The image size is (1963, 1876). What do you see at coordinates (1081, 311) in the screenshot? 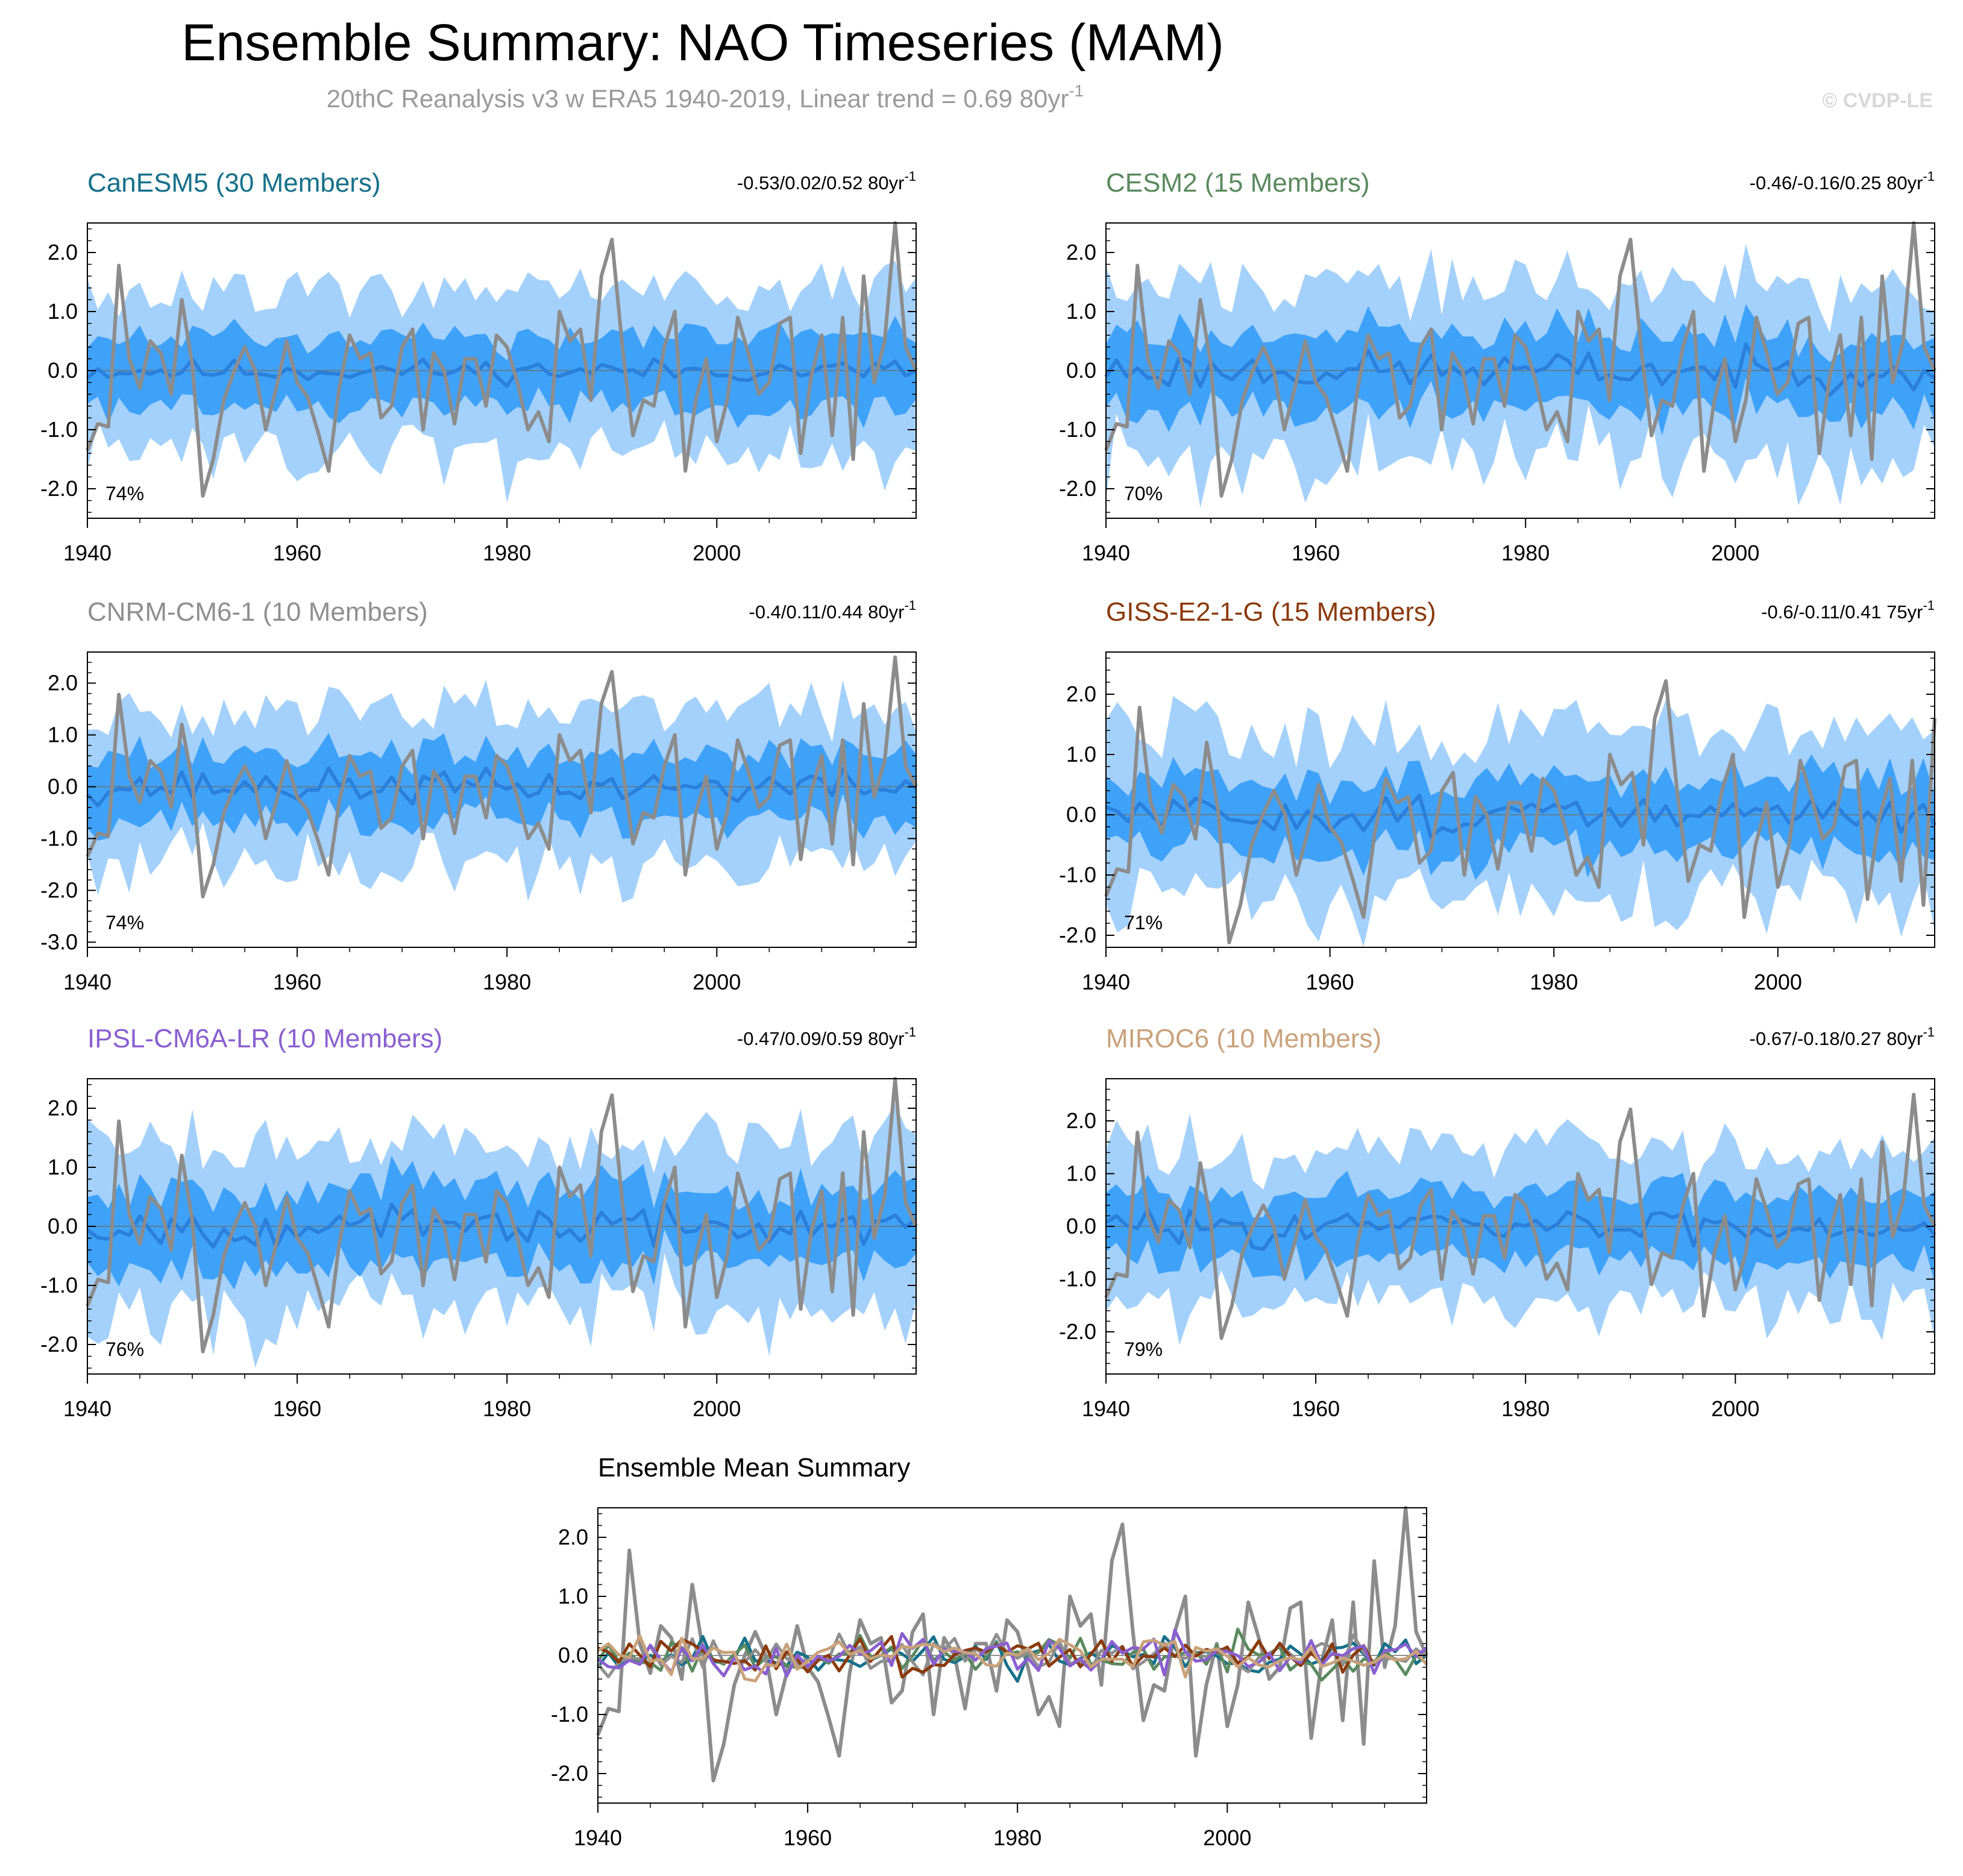
I see `ytick-label-cesm2: 1.0` at bounding box center [1081, 311].